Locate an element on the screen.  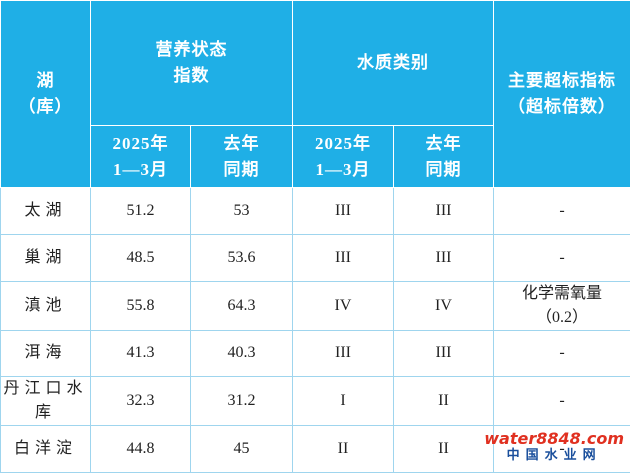
header-cell: 营养状态指数 is located at coordinates (192, 63).